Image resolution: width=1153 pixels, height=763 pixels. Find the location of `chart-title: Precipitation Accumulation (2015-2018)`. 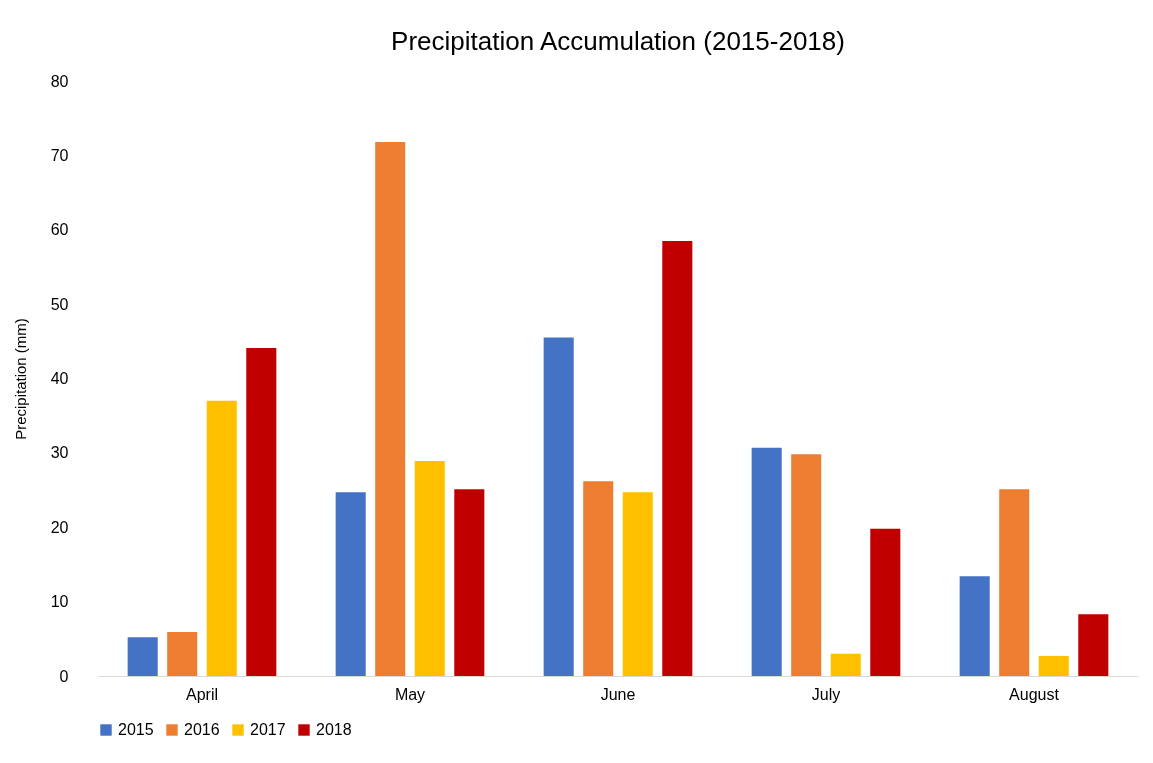

chart-title: Precipitation Accumulation (2015-2018) is located at coordinates (618, 41).